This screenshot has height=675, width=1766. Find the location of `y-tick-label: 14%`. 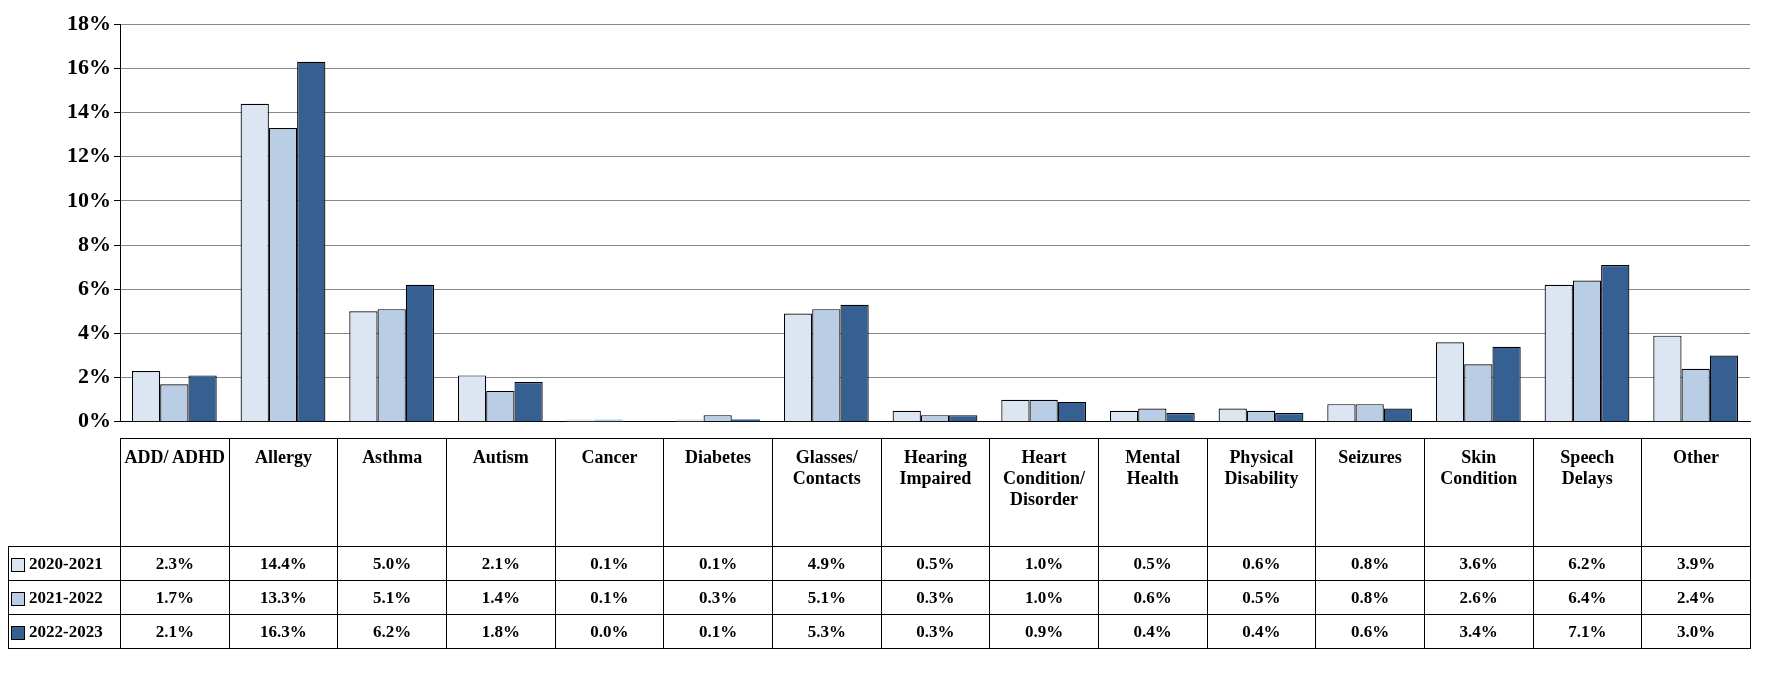

y-tick-label: 14% is located at coordinates (89, 111).